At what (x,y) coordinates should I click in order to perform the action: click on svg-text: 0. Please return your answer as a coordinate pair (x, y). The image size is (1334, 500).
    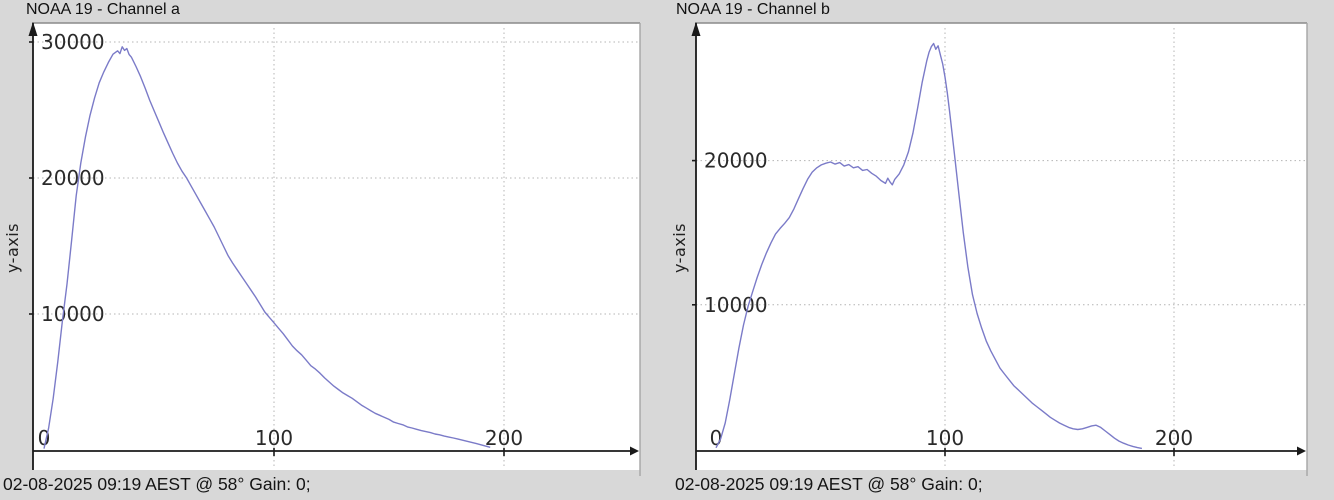
    Looking at the image, I should click on (716, 438).